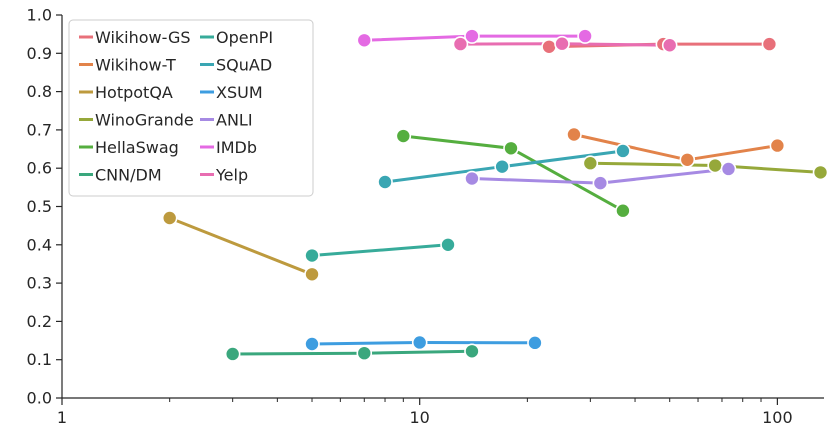  I want to click on y-tick-label: 0.5, so click(39, 206).